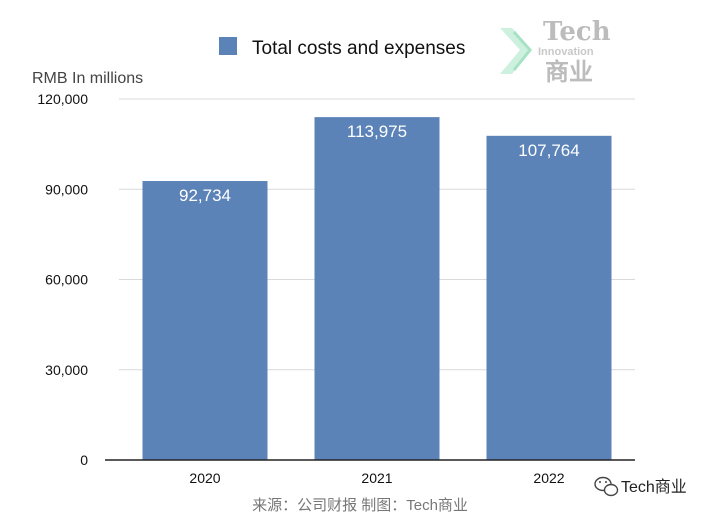  Describe the element at coordinates (379, 163) in the screenshot. I see `data-labels: 92,734 113,975 107,764` at that location.